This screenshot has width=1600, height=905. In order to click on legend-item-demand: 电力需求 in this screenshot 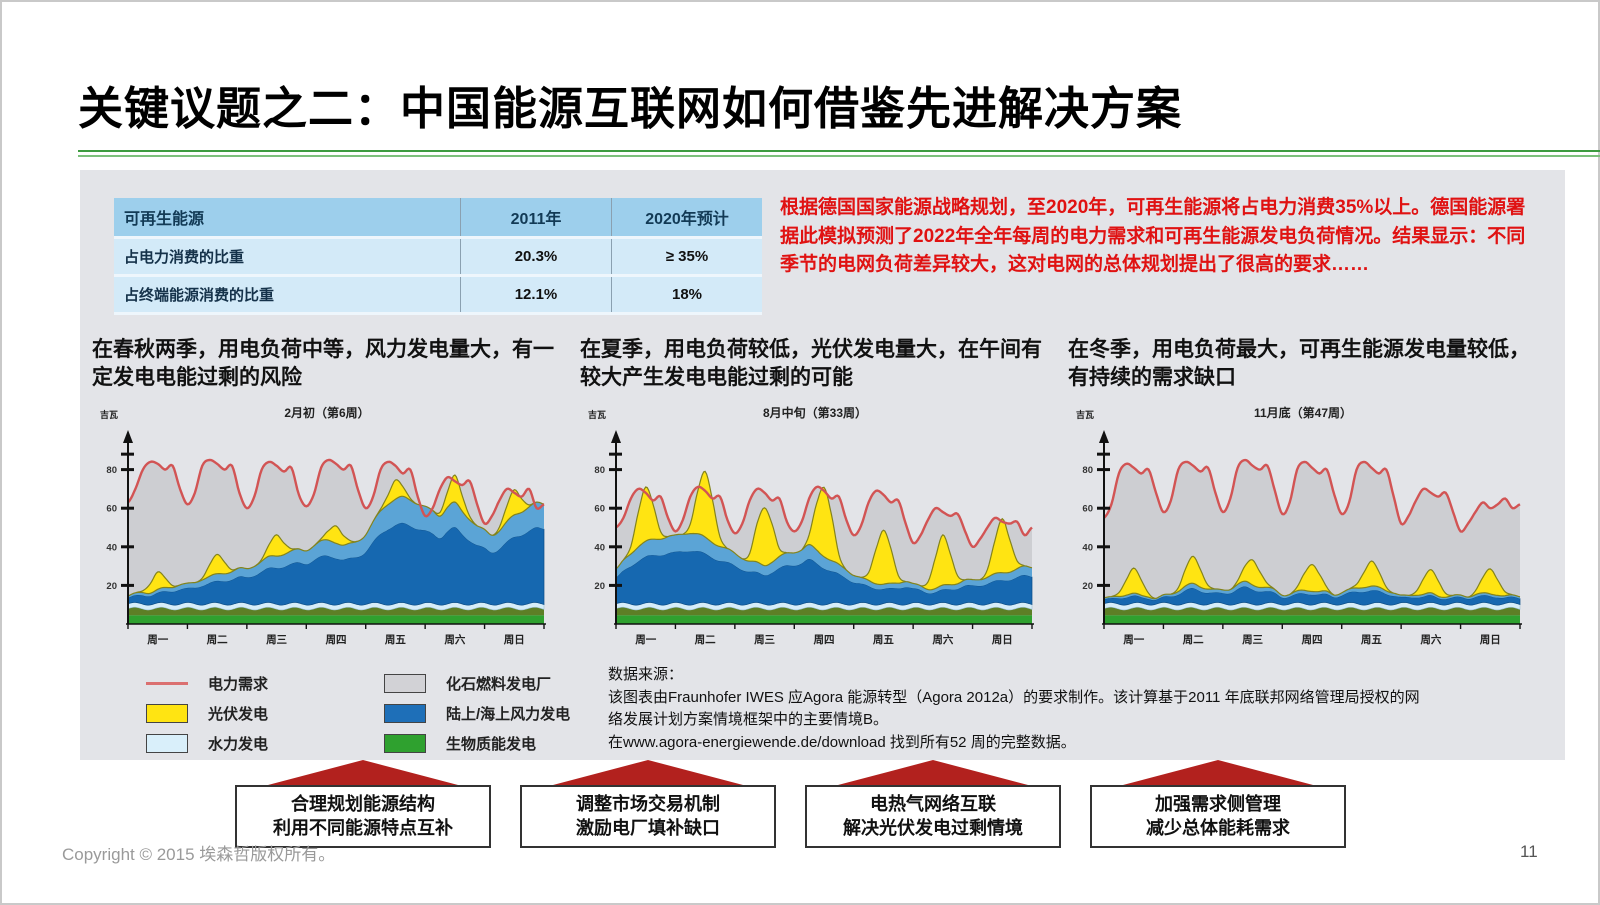, I will do `click(265, 683)`.